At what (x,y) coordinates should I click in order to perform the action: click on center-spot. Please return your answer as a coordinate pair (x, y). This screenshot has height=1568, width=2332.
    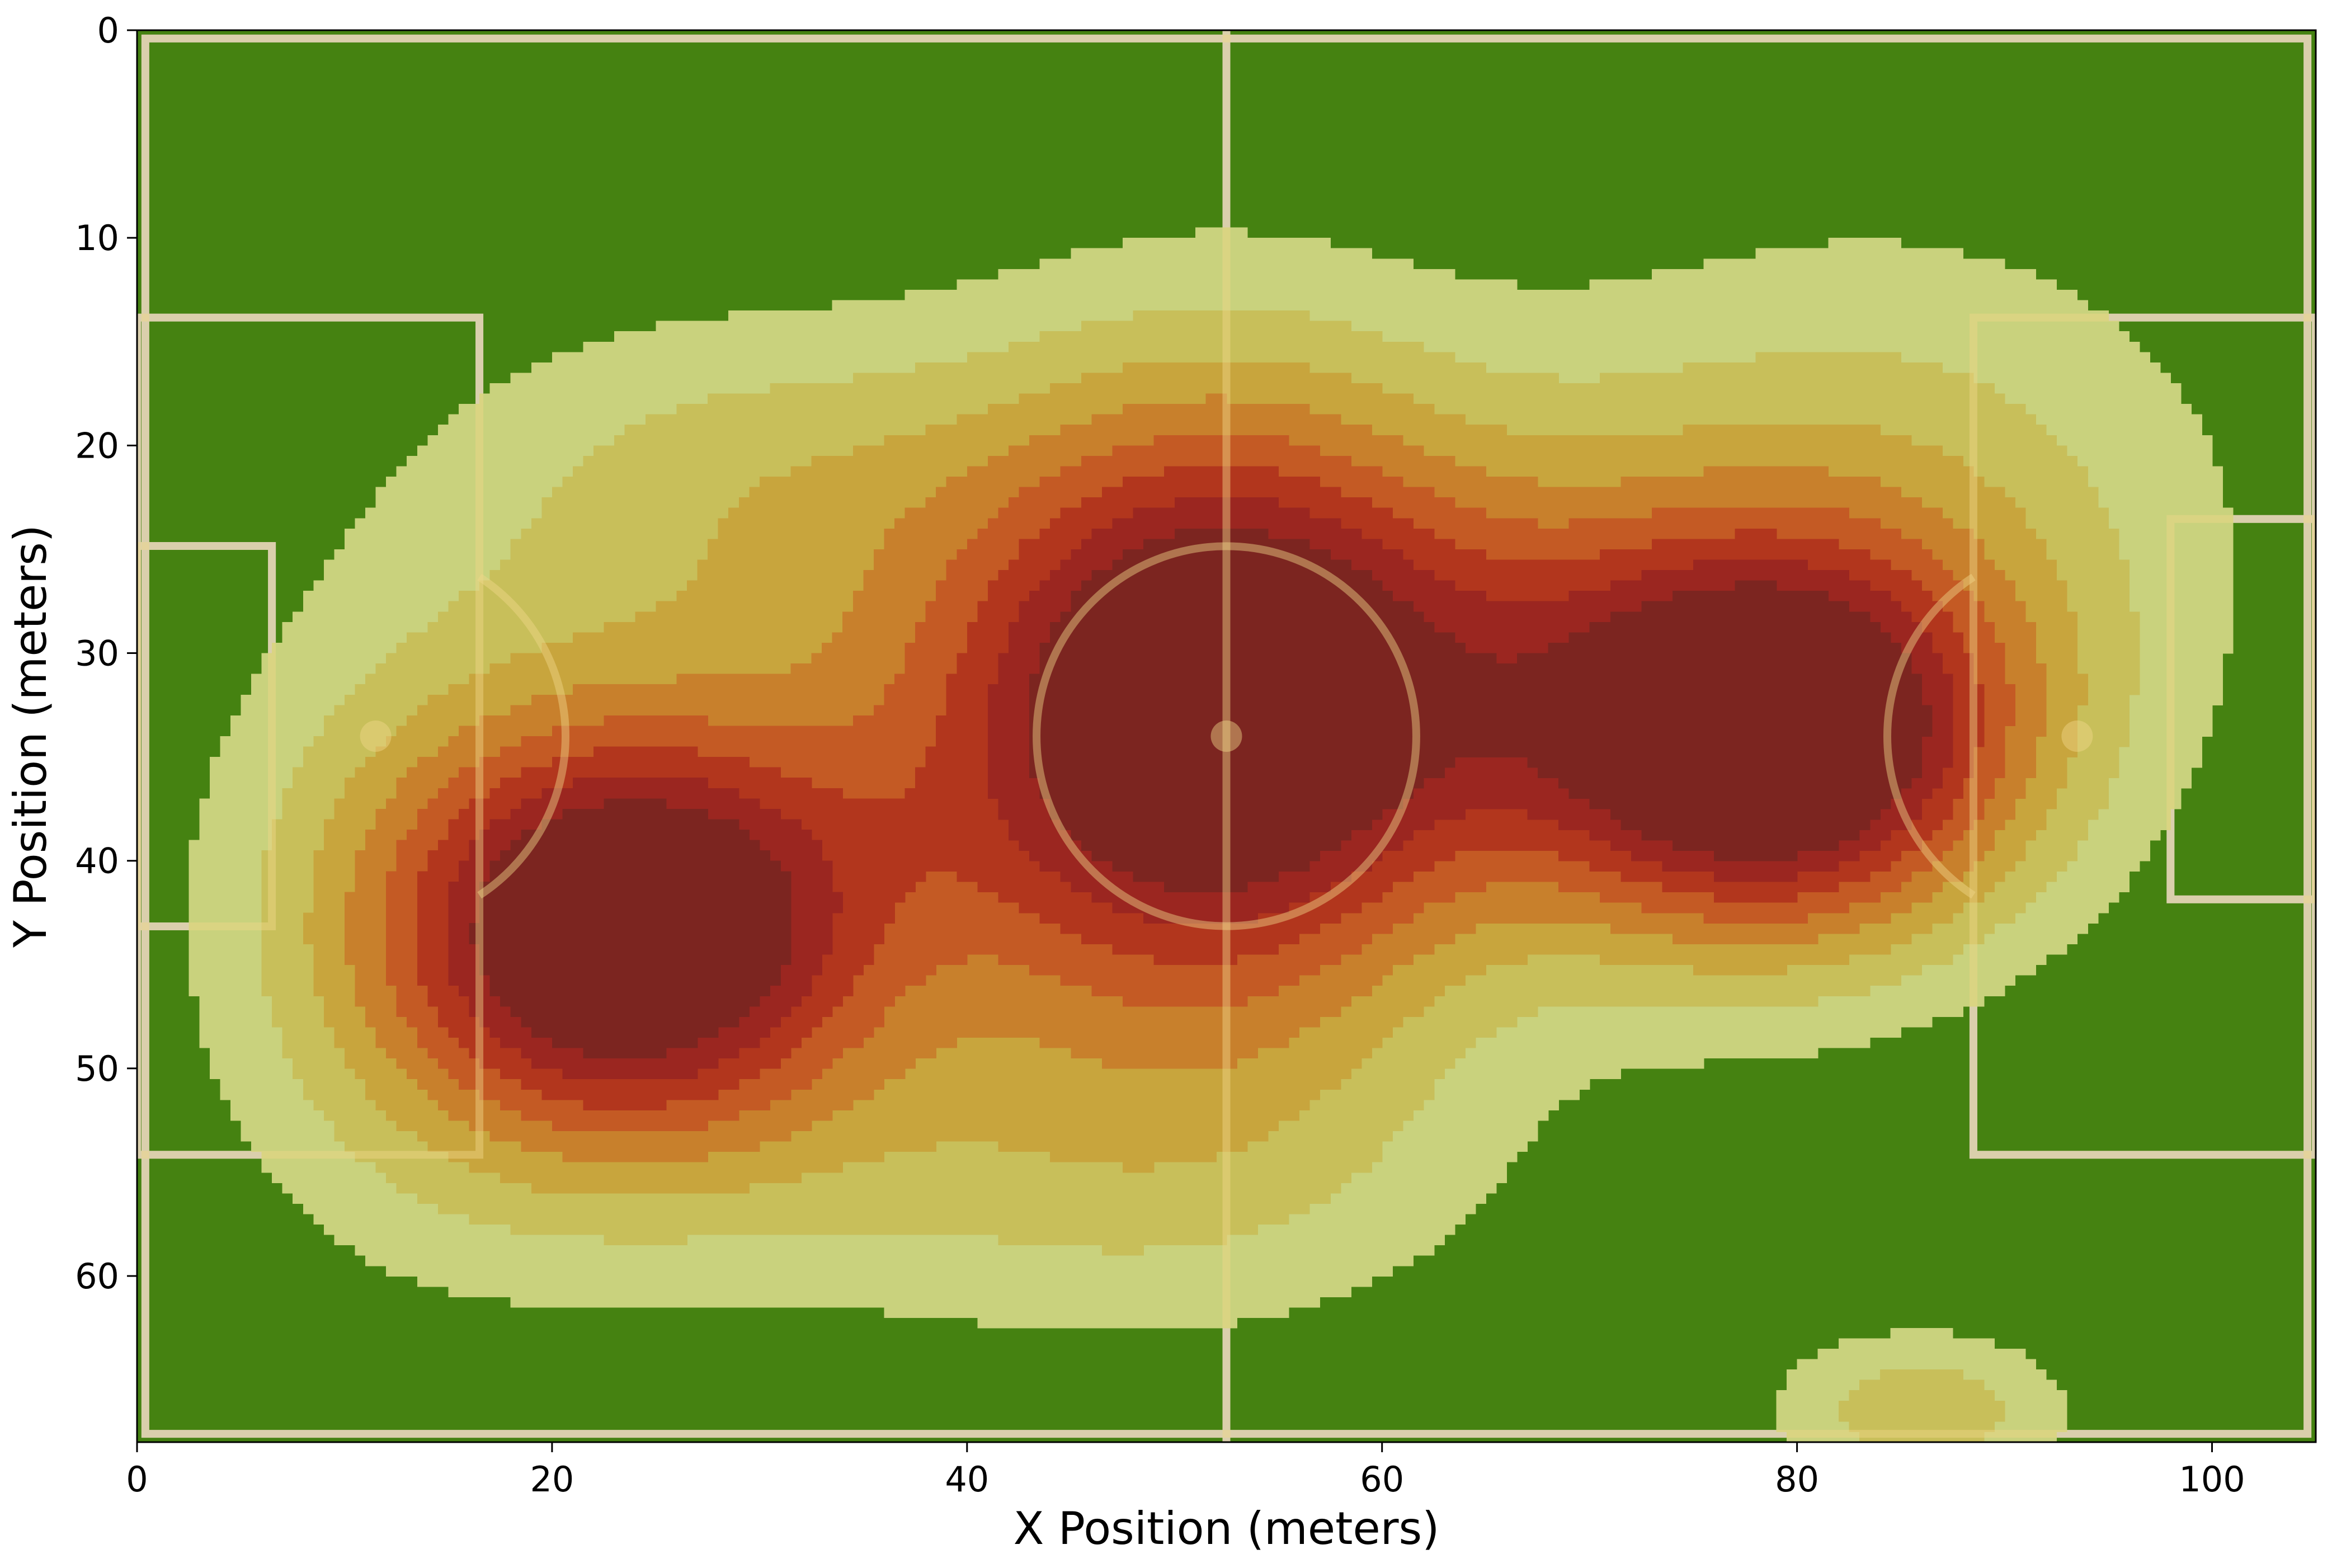
    Looking at the image, I should click on (1226, 736).